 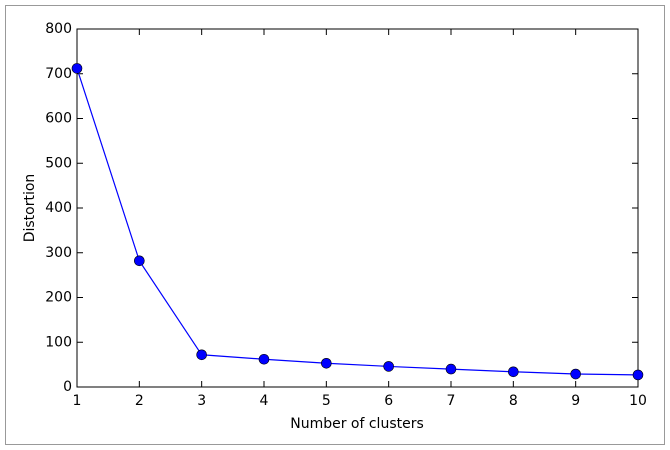 I want to click on y-axis-label: Distortion, so click(x=30, y=208).